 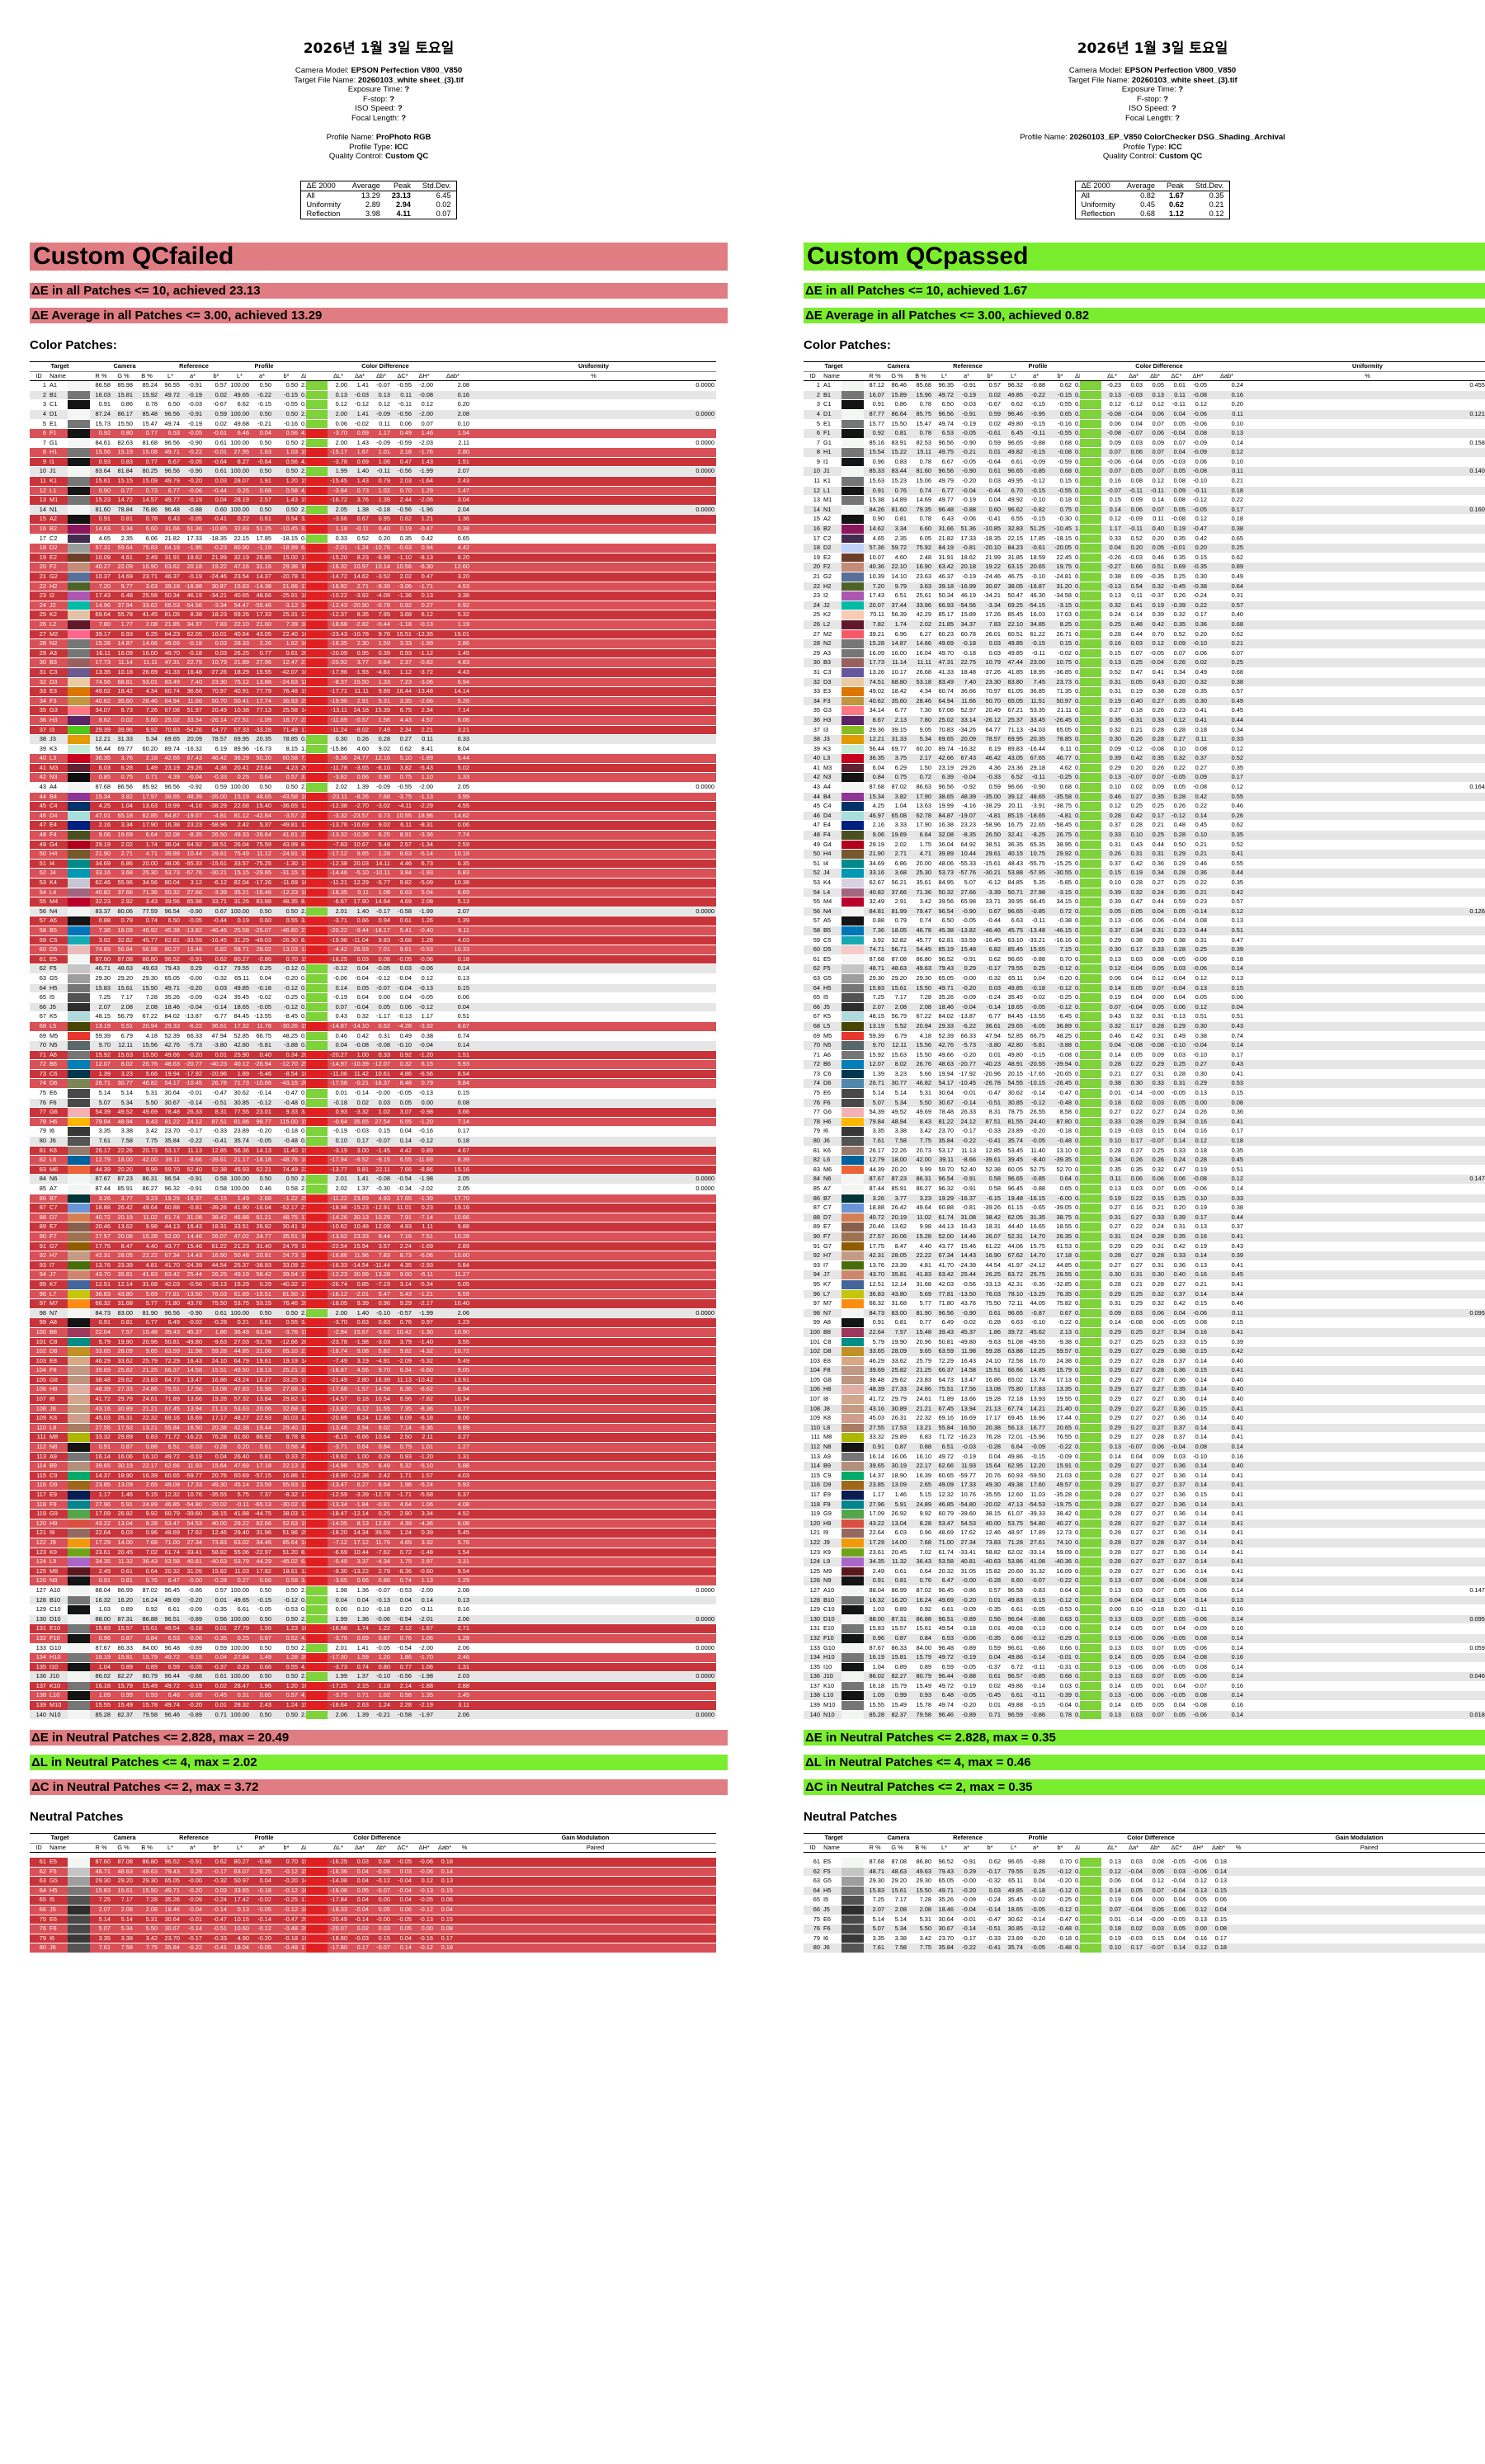 What do you see at coordinates (403, 519) in the screenshot?
I see `cell: 0.62` at bounding box center [403, 519].